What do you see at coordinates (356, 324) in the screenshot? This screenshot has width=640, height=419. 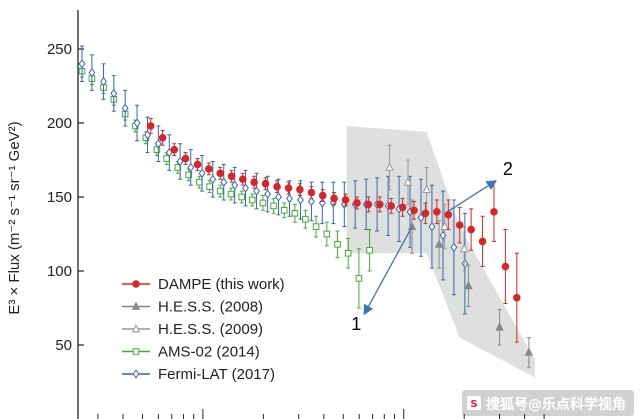 I see `annotation-label-1: 1` at bounding box center [356, 324].